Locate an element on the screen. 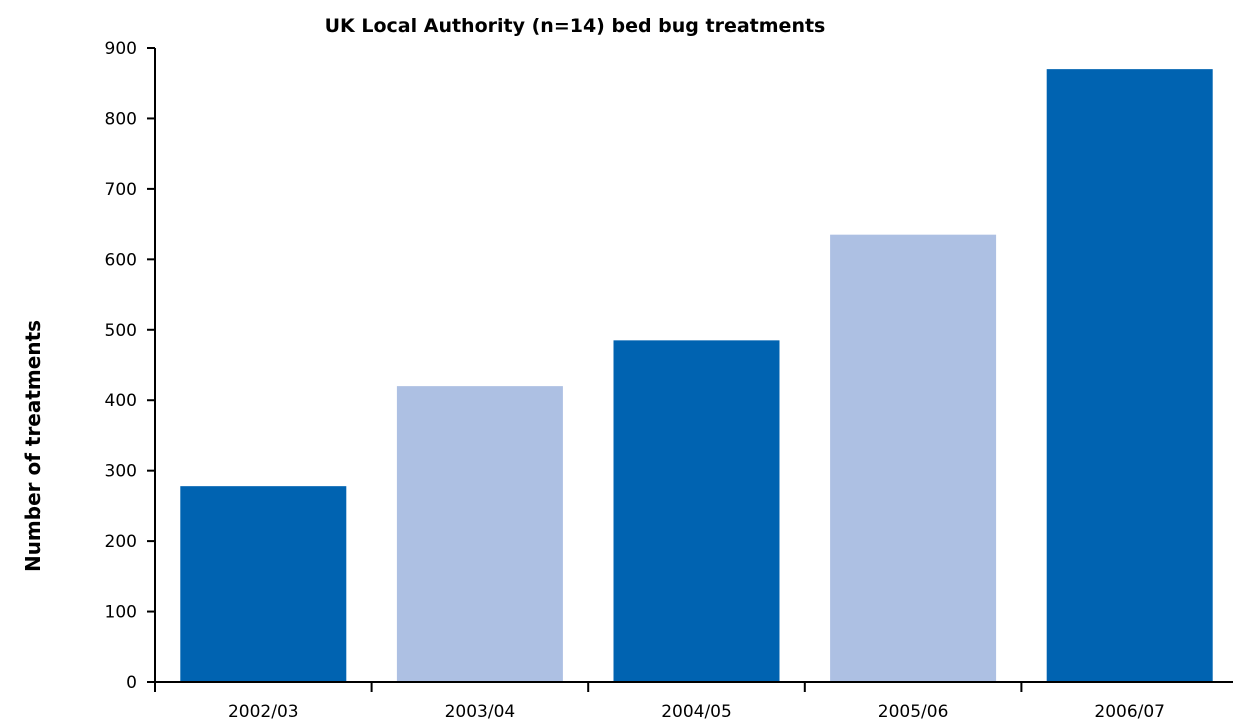  y-tick-label: 200 is located at coordinates (121, 542).